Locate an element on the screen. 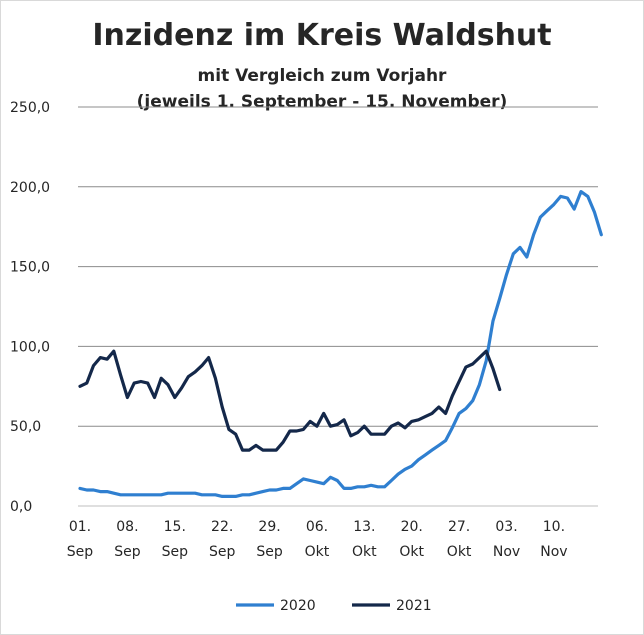 The image size is (644, 635). y-tick-label: 100,0 is located at coordinates (30, 347).